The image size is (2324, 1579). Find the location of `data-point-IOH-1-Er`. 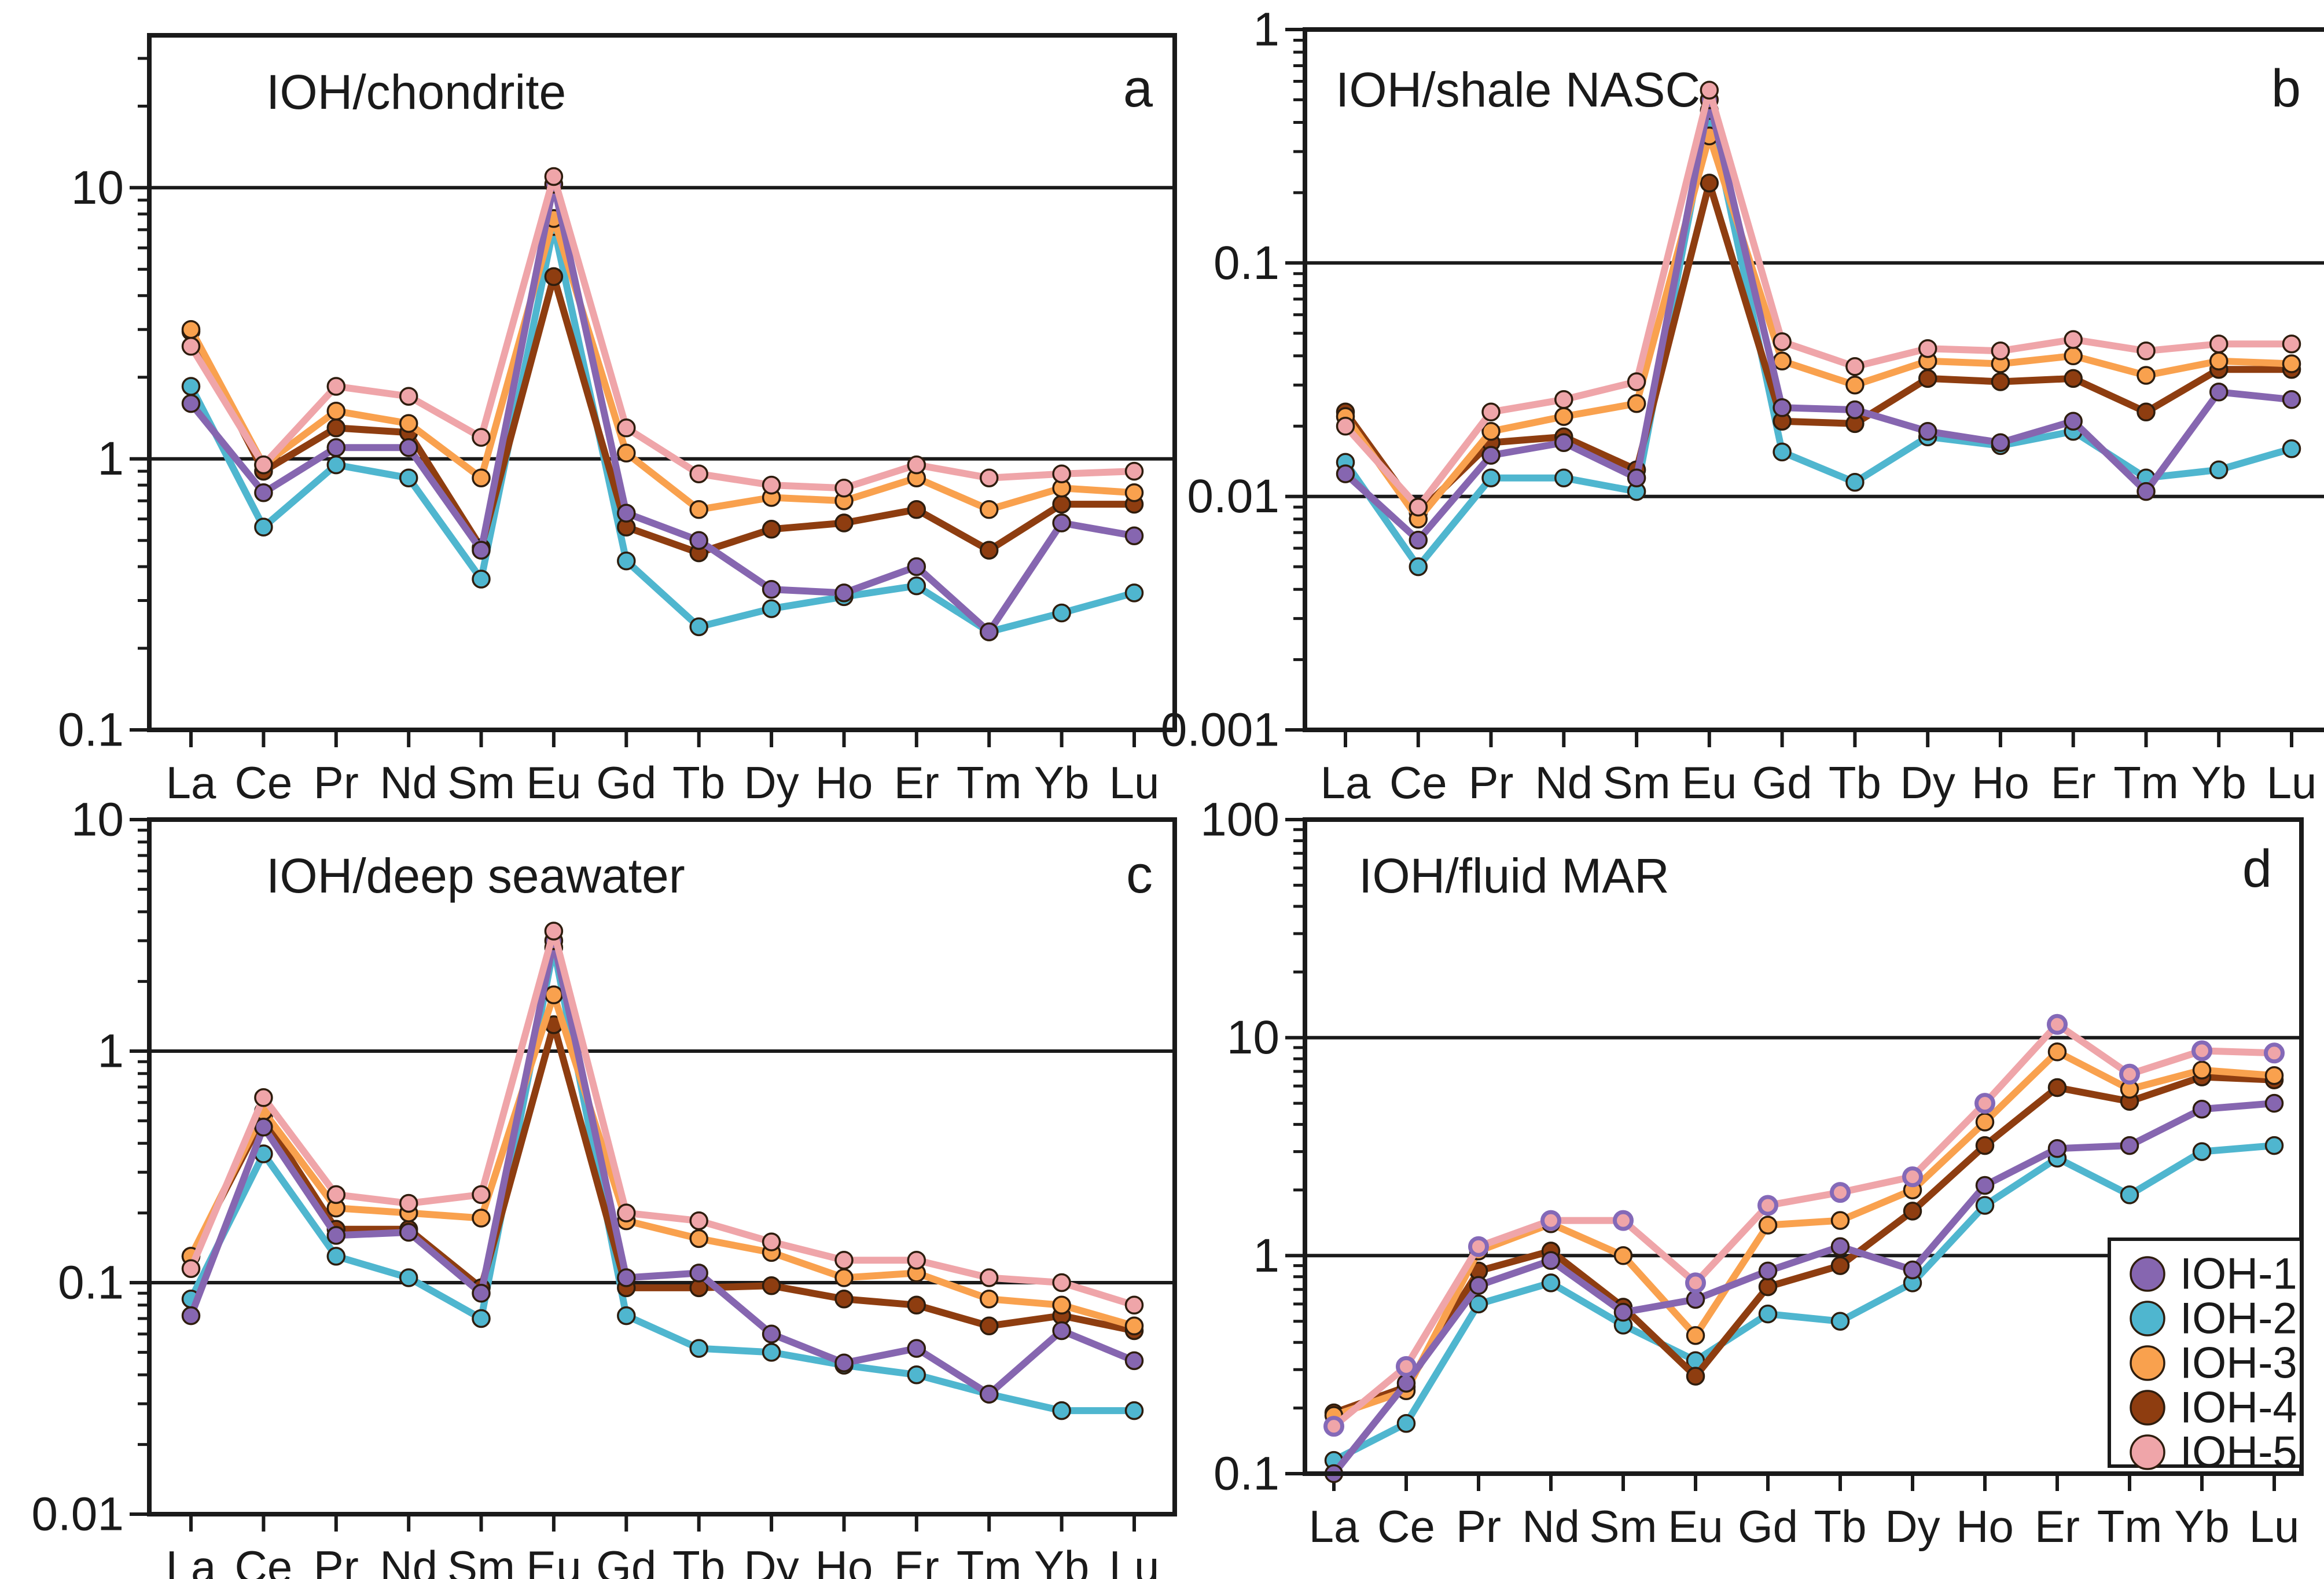

data-point-IOH-1-Er is located at coordinates (2057, 1148).